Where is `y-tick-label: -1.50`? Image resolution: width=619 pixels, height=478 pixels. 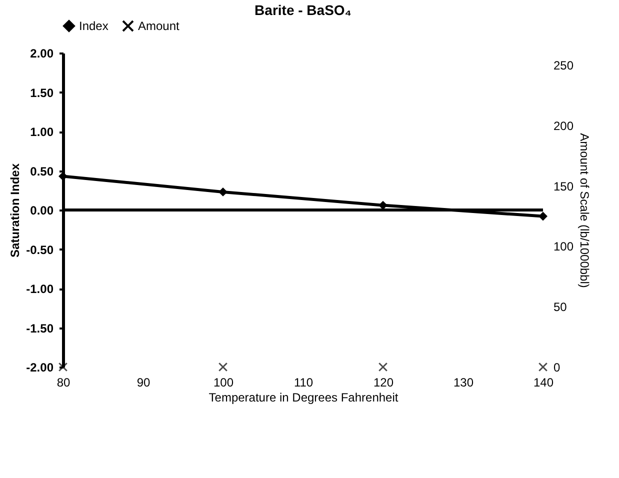 y-tick-label: -1.50 is located at coordinates (40, 328).